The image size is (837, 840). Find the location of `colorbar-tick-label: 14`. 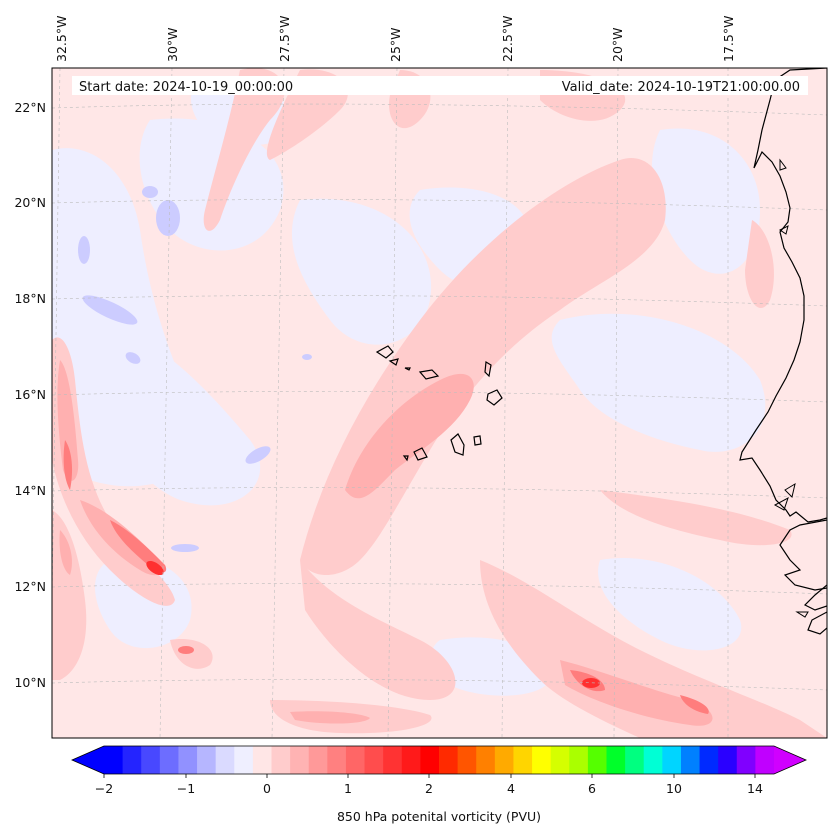

colorbar-tick-label: 14 is located at coordinates (755, 788).